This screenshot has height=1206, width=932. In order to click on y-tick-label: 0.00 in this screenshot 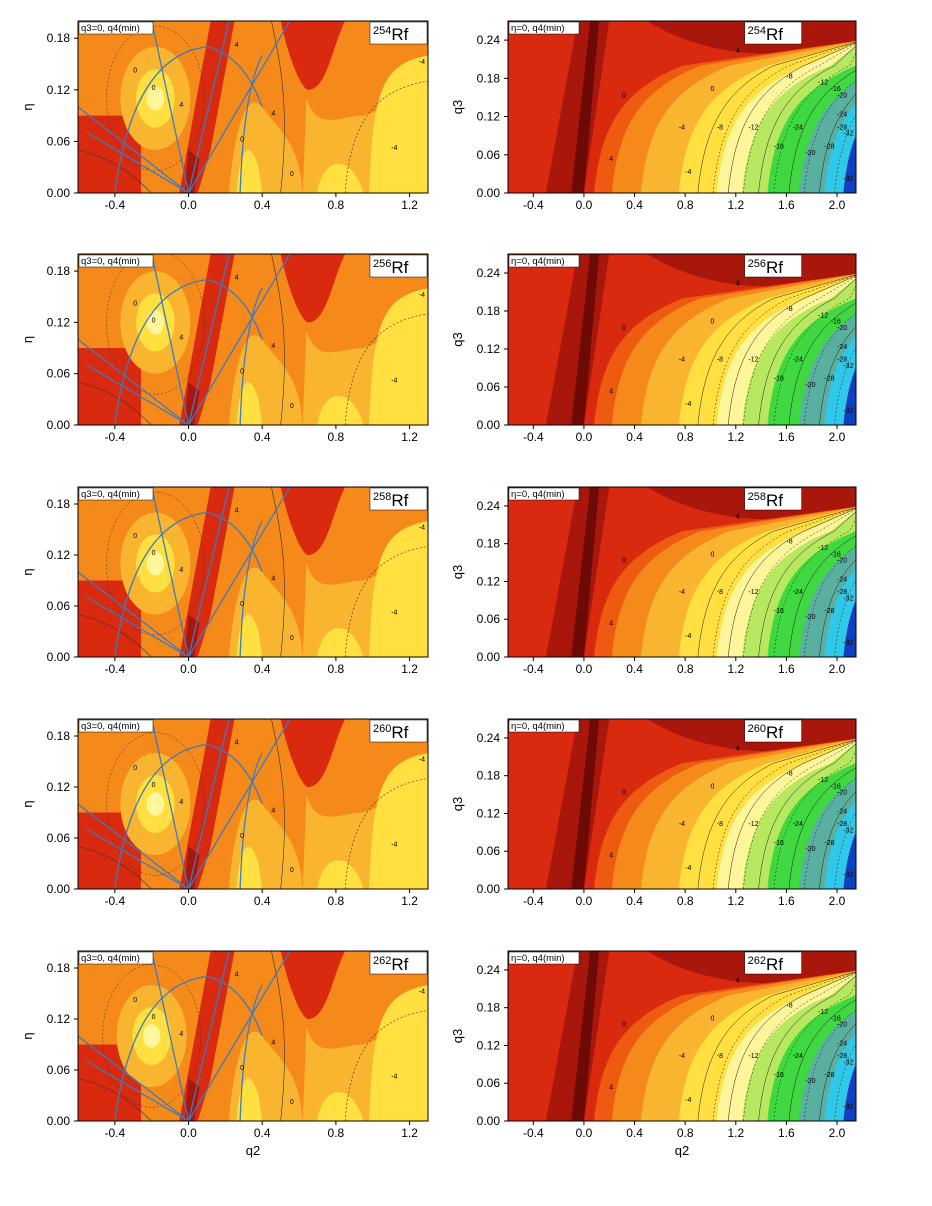, I will do `click(59, 425)`.